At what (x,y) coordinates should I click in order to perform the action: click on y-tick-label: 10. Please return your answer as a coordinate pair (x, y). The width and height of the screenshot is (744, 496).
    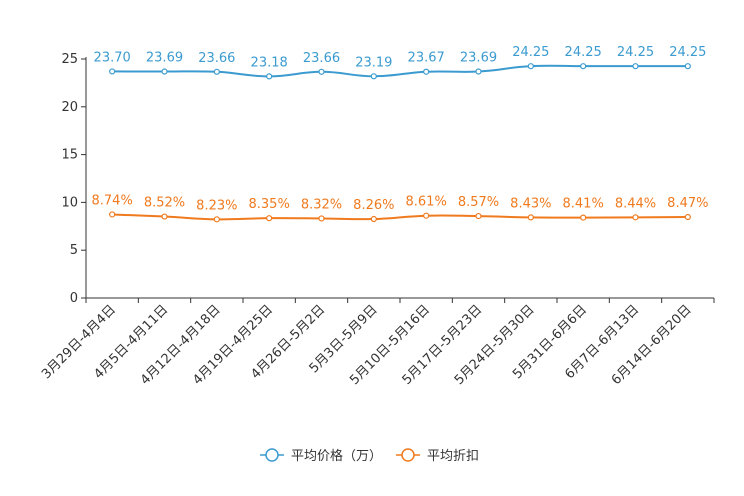
    Looking at the image, I should click on (69, 202).